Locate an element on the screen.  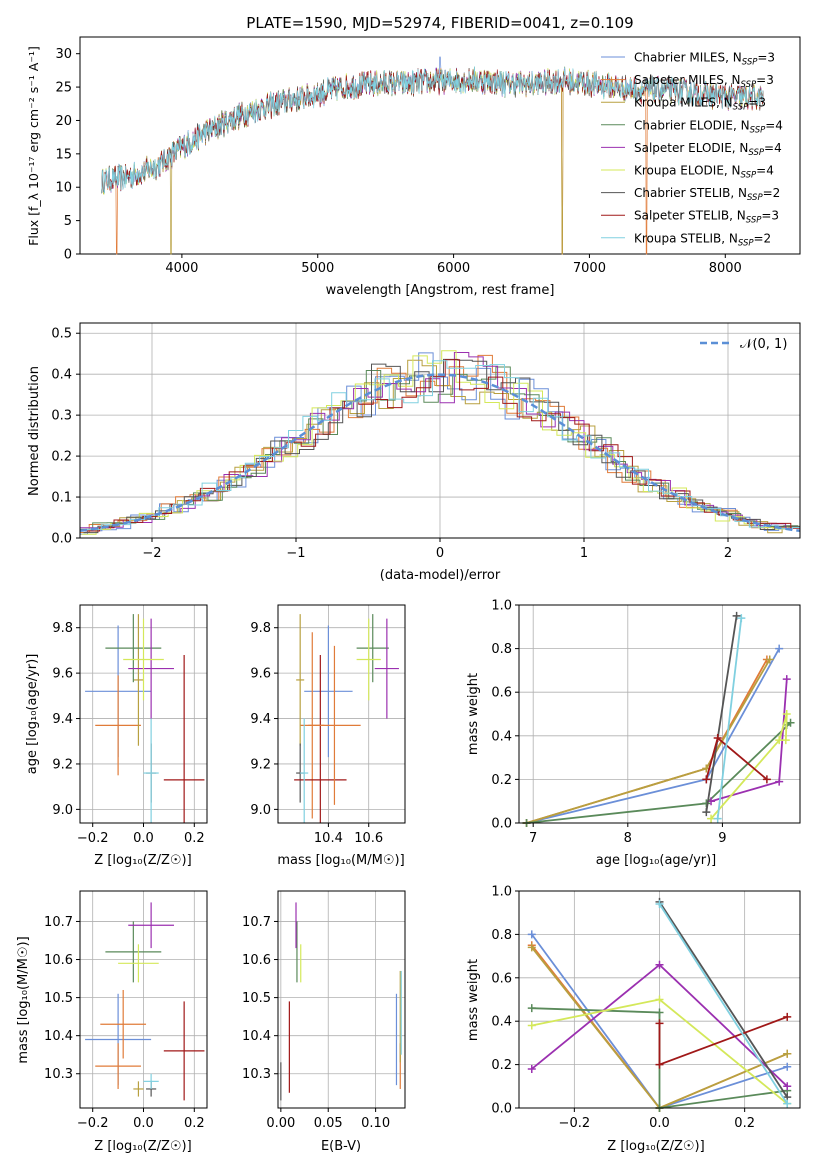
legend-entry: Chabrier ELODIE, NSSP=4 is located at coordinates (708, 126).